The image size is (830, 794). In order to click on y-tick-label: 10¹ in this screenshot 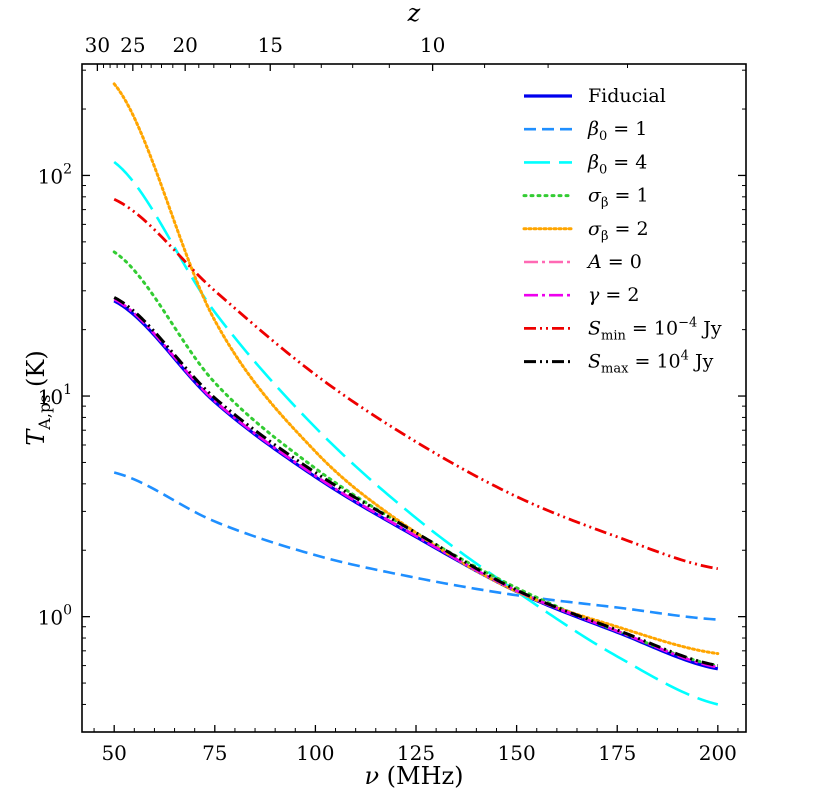, I will do `click(55, 395)`.